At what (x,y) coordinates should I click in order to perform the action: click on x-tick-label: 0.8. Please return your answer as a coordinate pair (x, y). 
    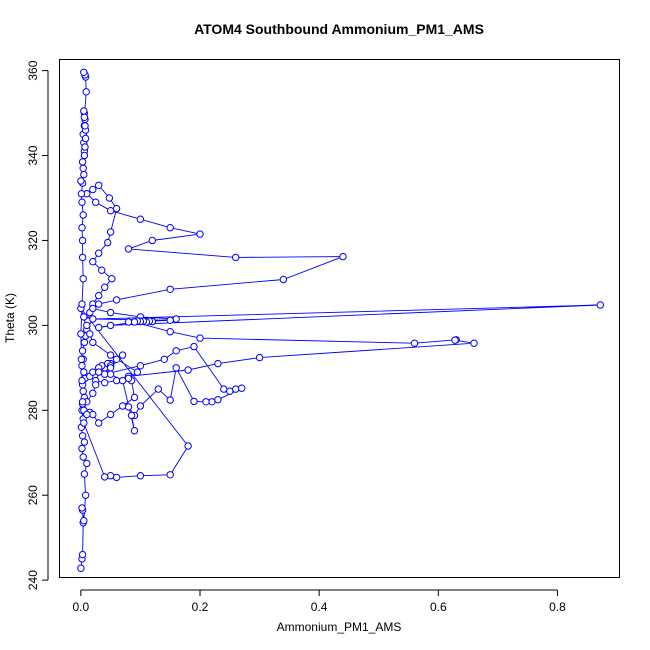
    Looking at the image, I should click on (557, 607).